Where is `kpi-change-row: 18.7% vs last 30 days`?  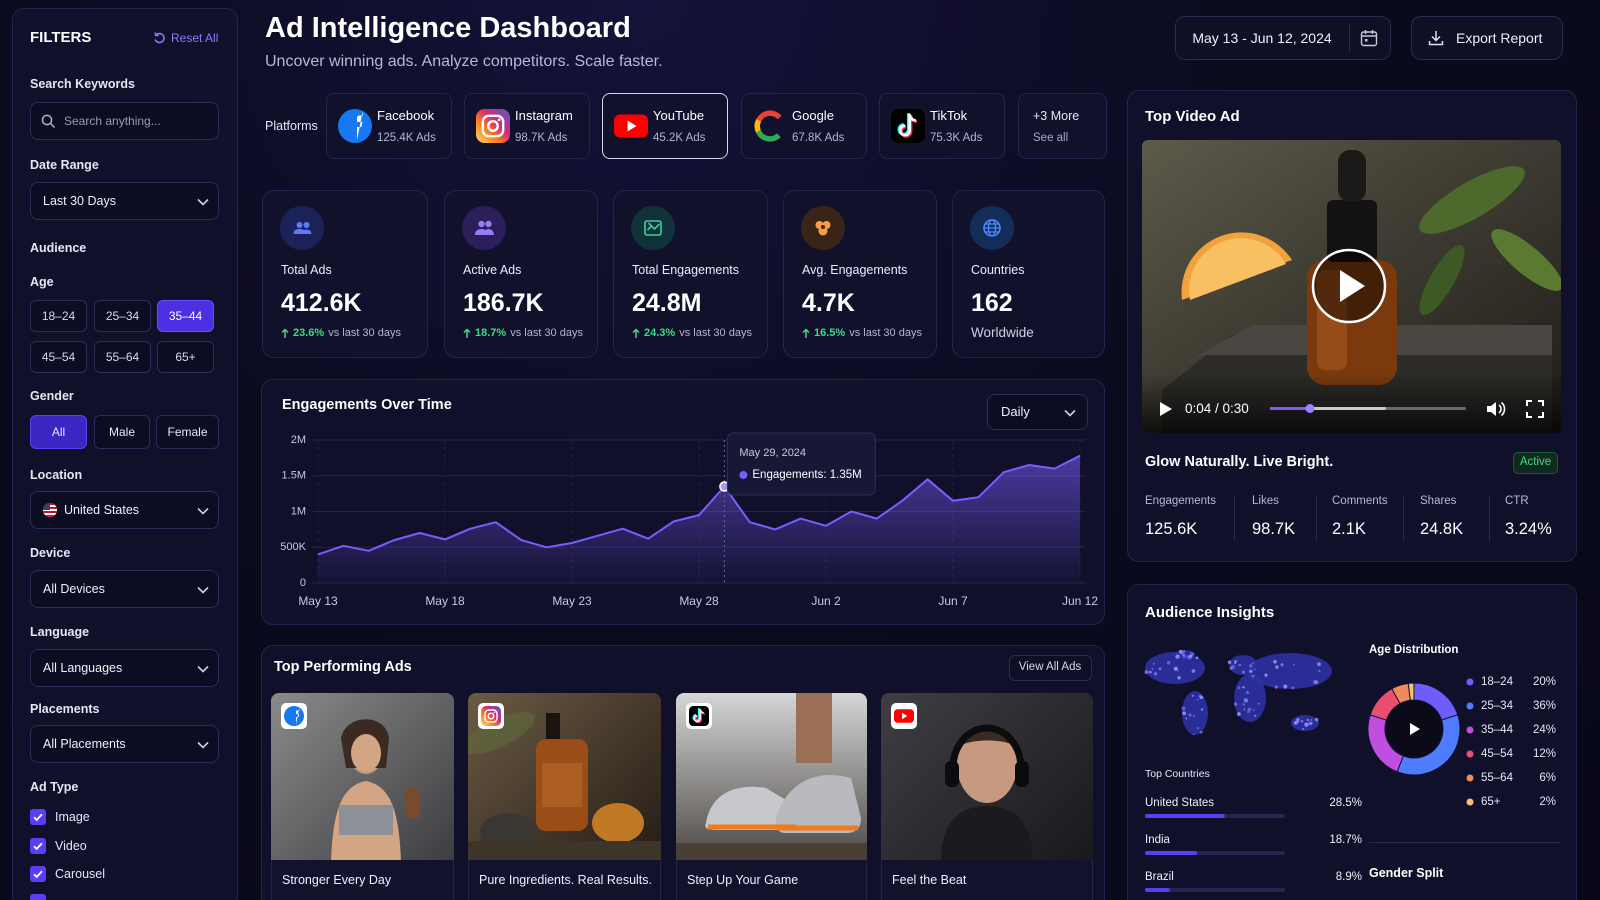
kpi-change-row: 18.7% vs last 30 days is located at coordinates (523, 333).